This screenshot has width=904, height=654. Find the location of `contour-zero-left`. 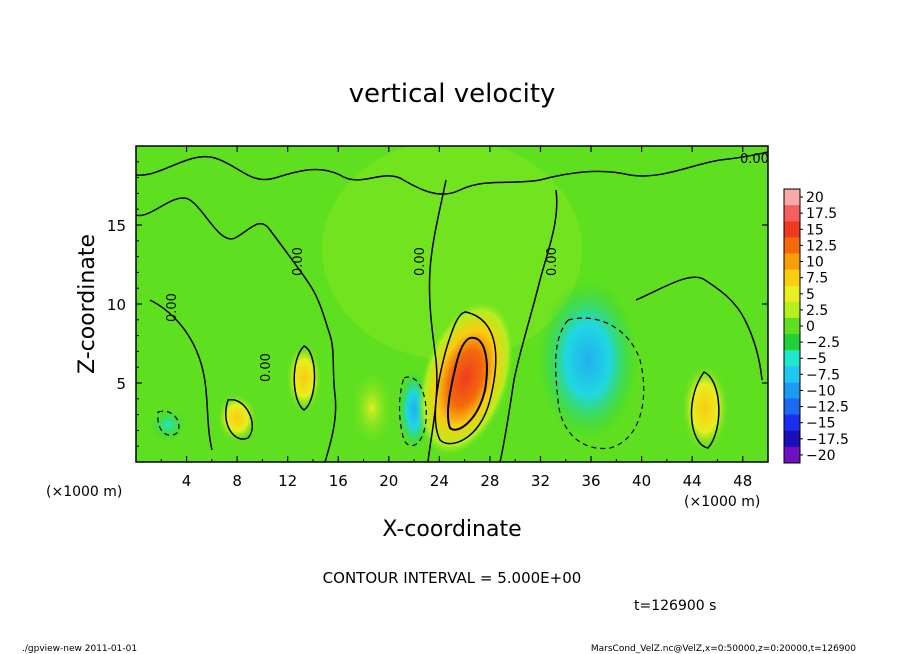

contour-zero-left is located at coordinates (236, 329).